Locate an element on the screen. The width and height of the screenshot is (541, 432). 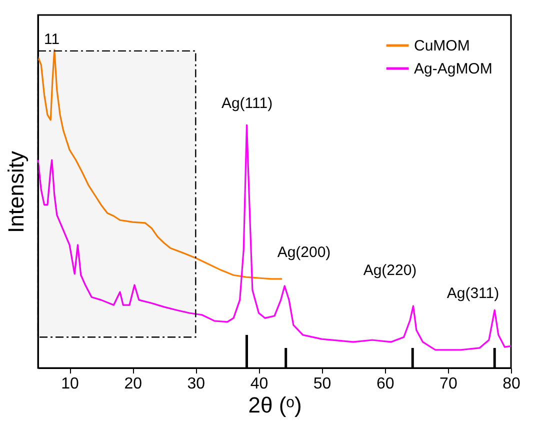
y-axis-title: Intensity is located at coordinates (16, 192).